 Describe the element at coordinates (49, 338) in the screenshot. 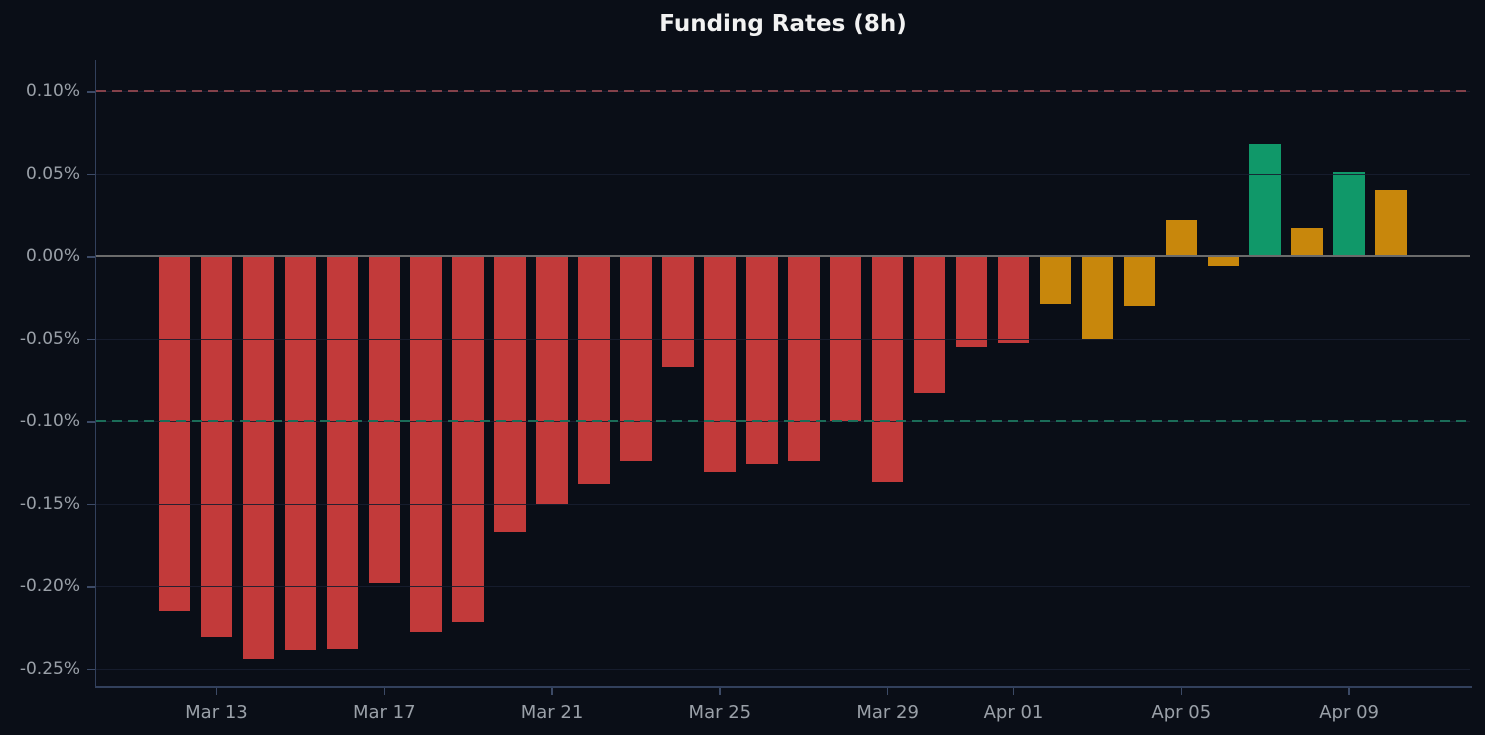

I see `y-tick-label: -0.05%` at that location.